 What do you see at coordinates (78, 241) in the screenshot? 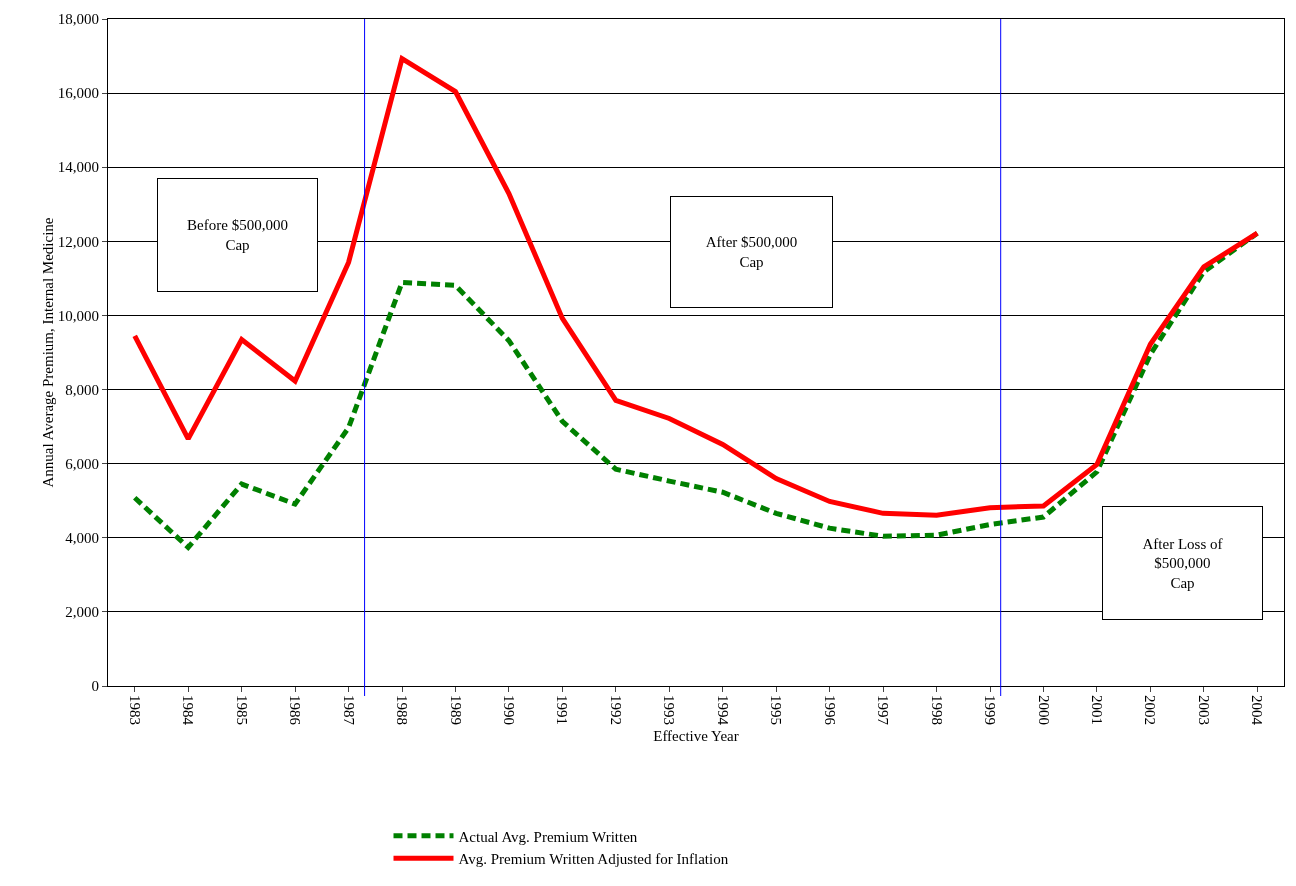
I see `y-tick-label: 12,000` at bounding box center [78, 241].